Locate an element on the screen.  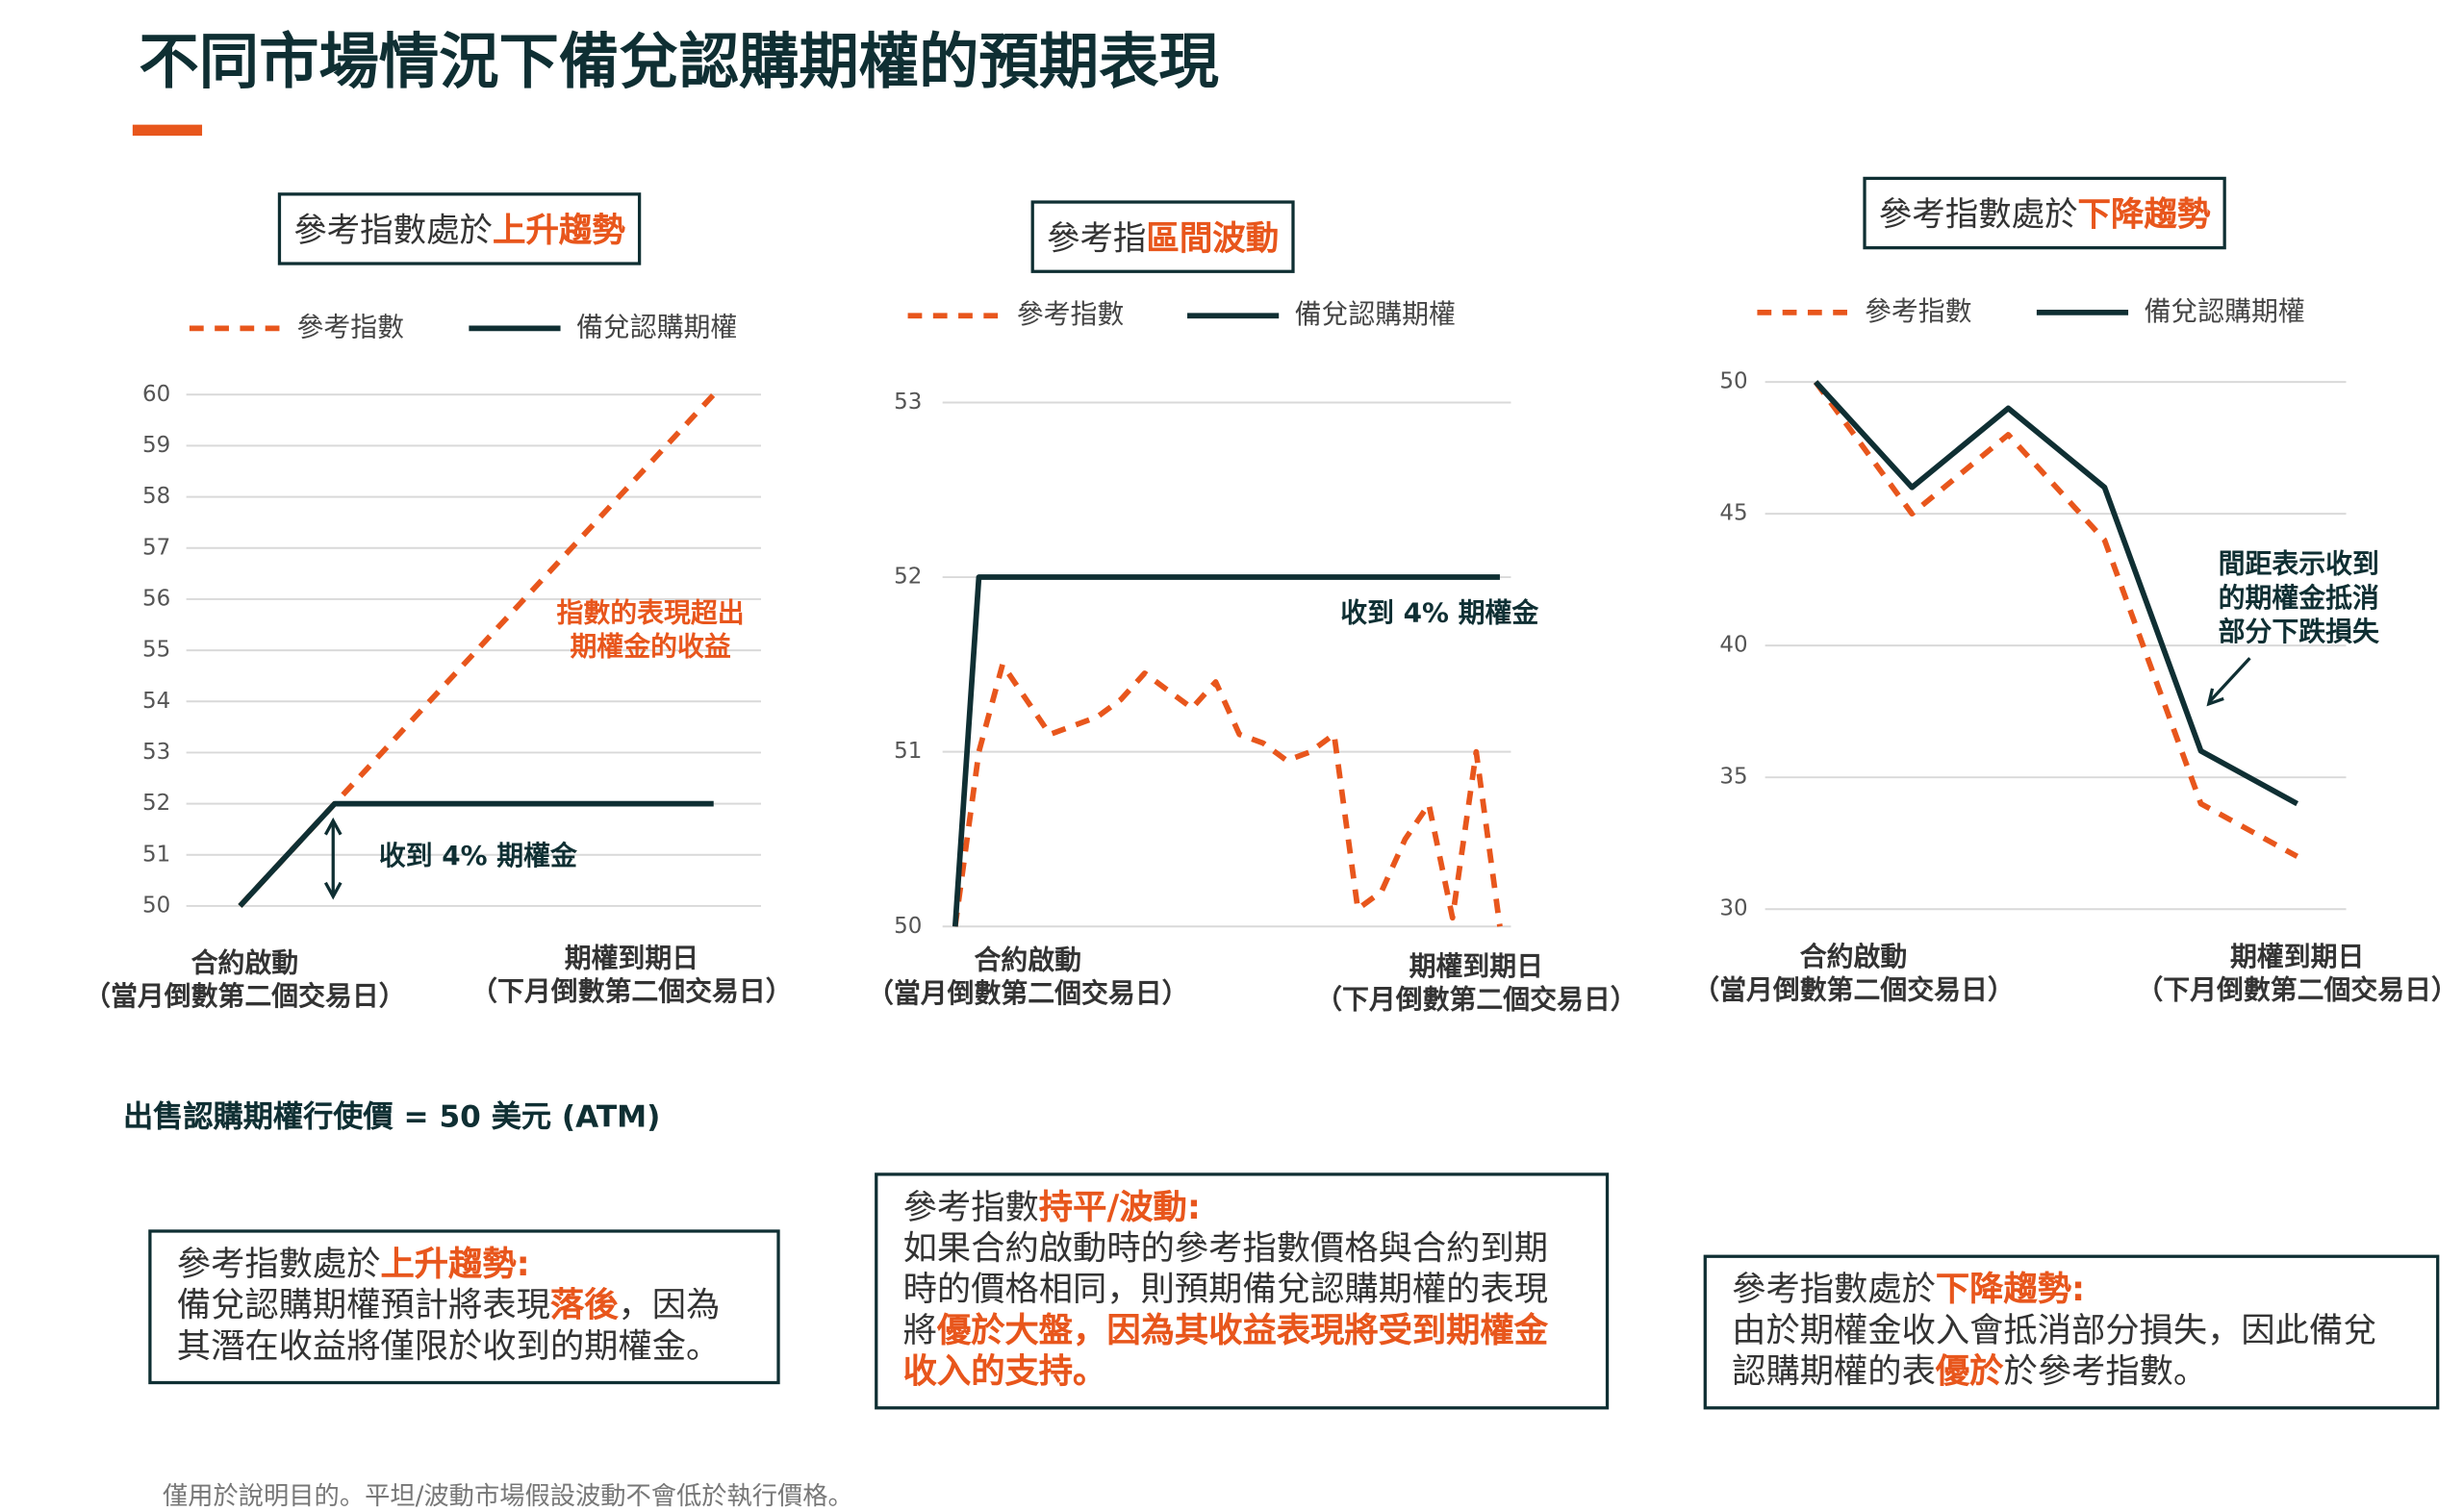
annotation: 間距表示收到 is located at coordinates (2299, 563).